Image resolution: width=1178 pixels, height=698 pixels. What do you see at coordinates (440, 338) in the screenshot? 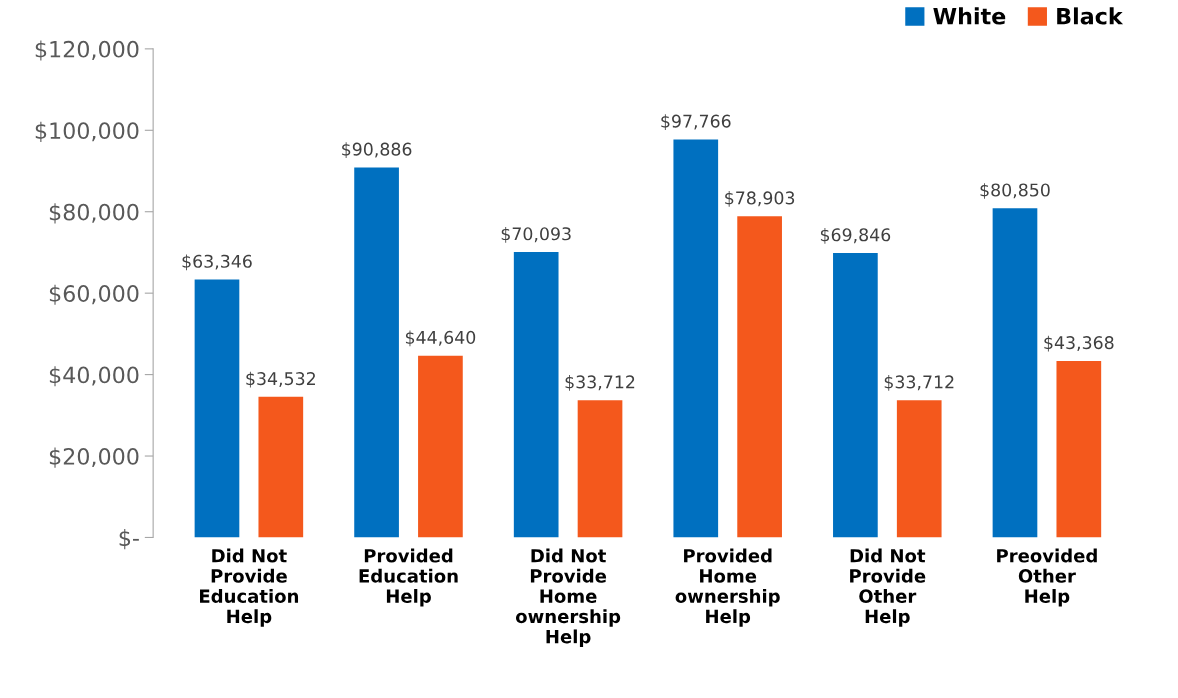
I see `data-label: $44,640` at bounding box center [440, 338].